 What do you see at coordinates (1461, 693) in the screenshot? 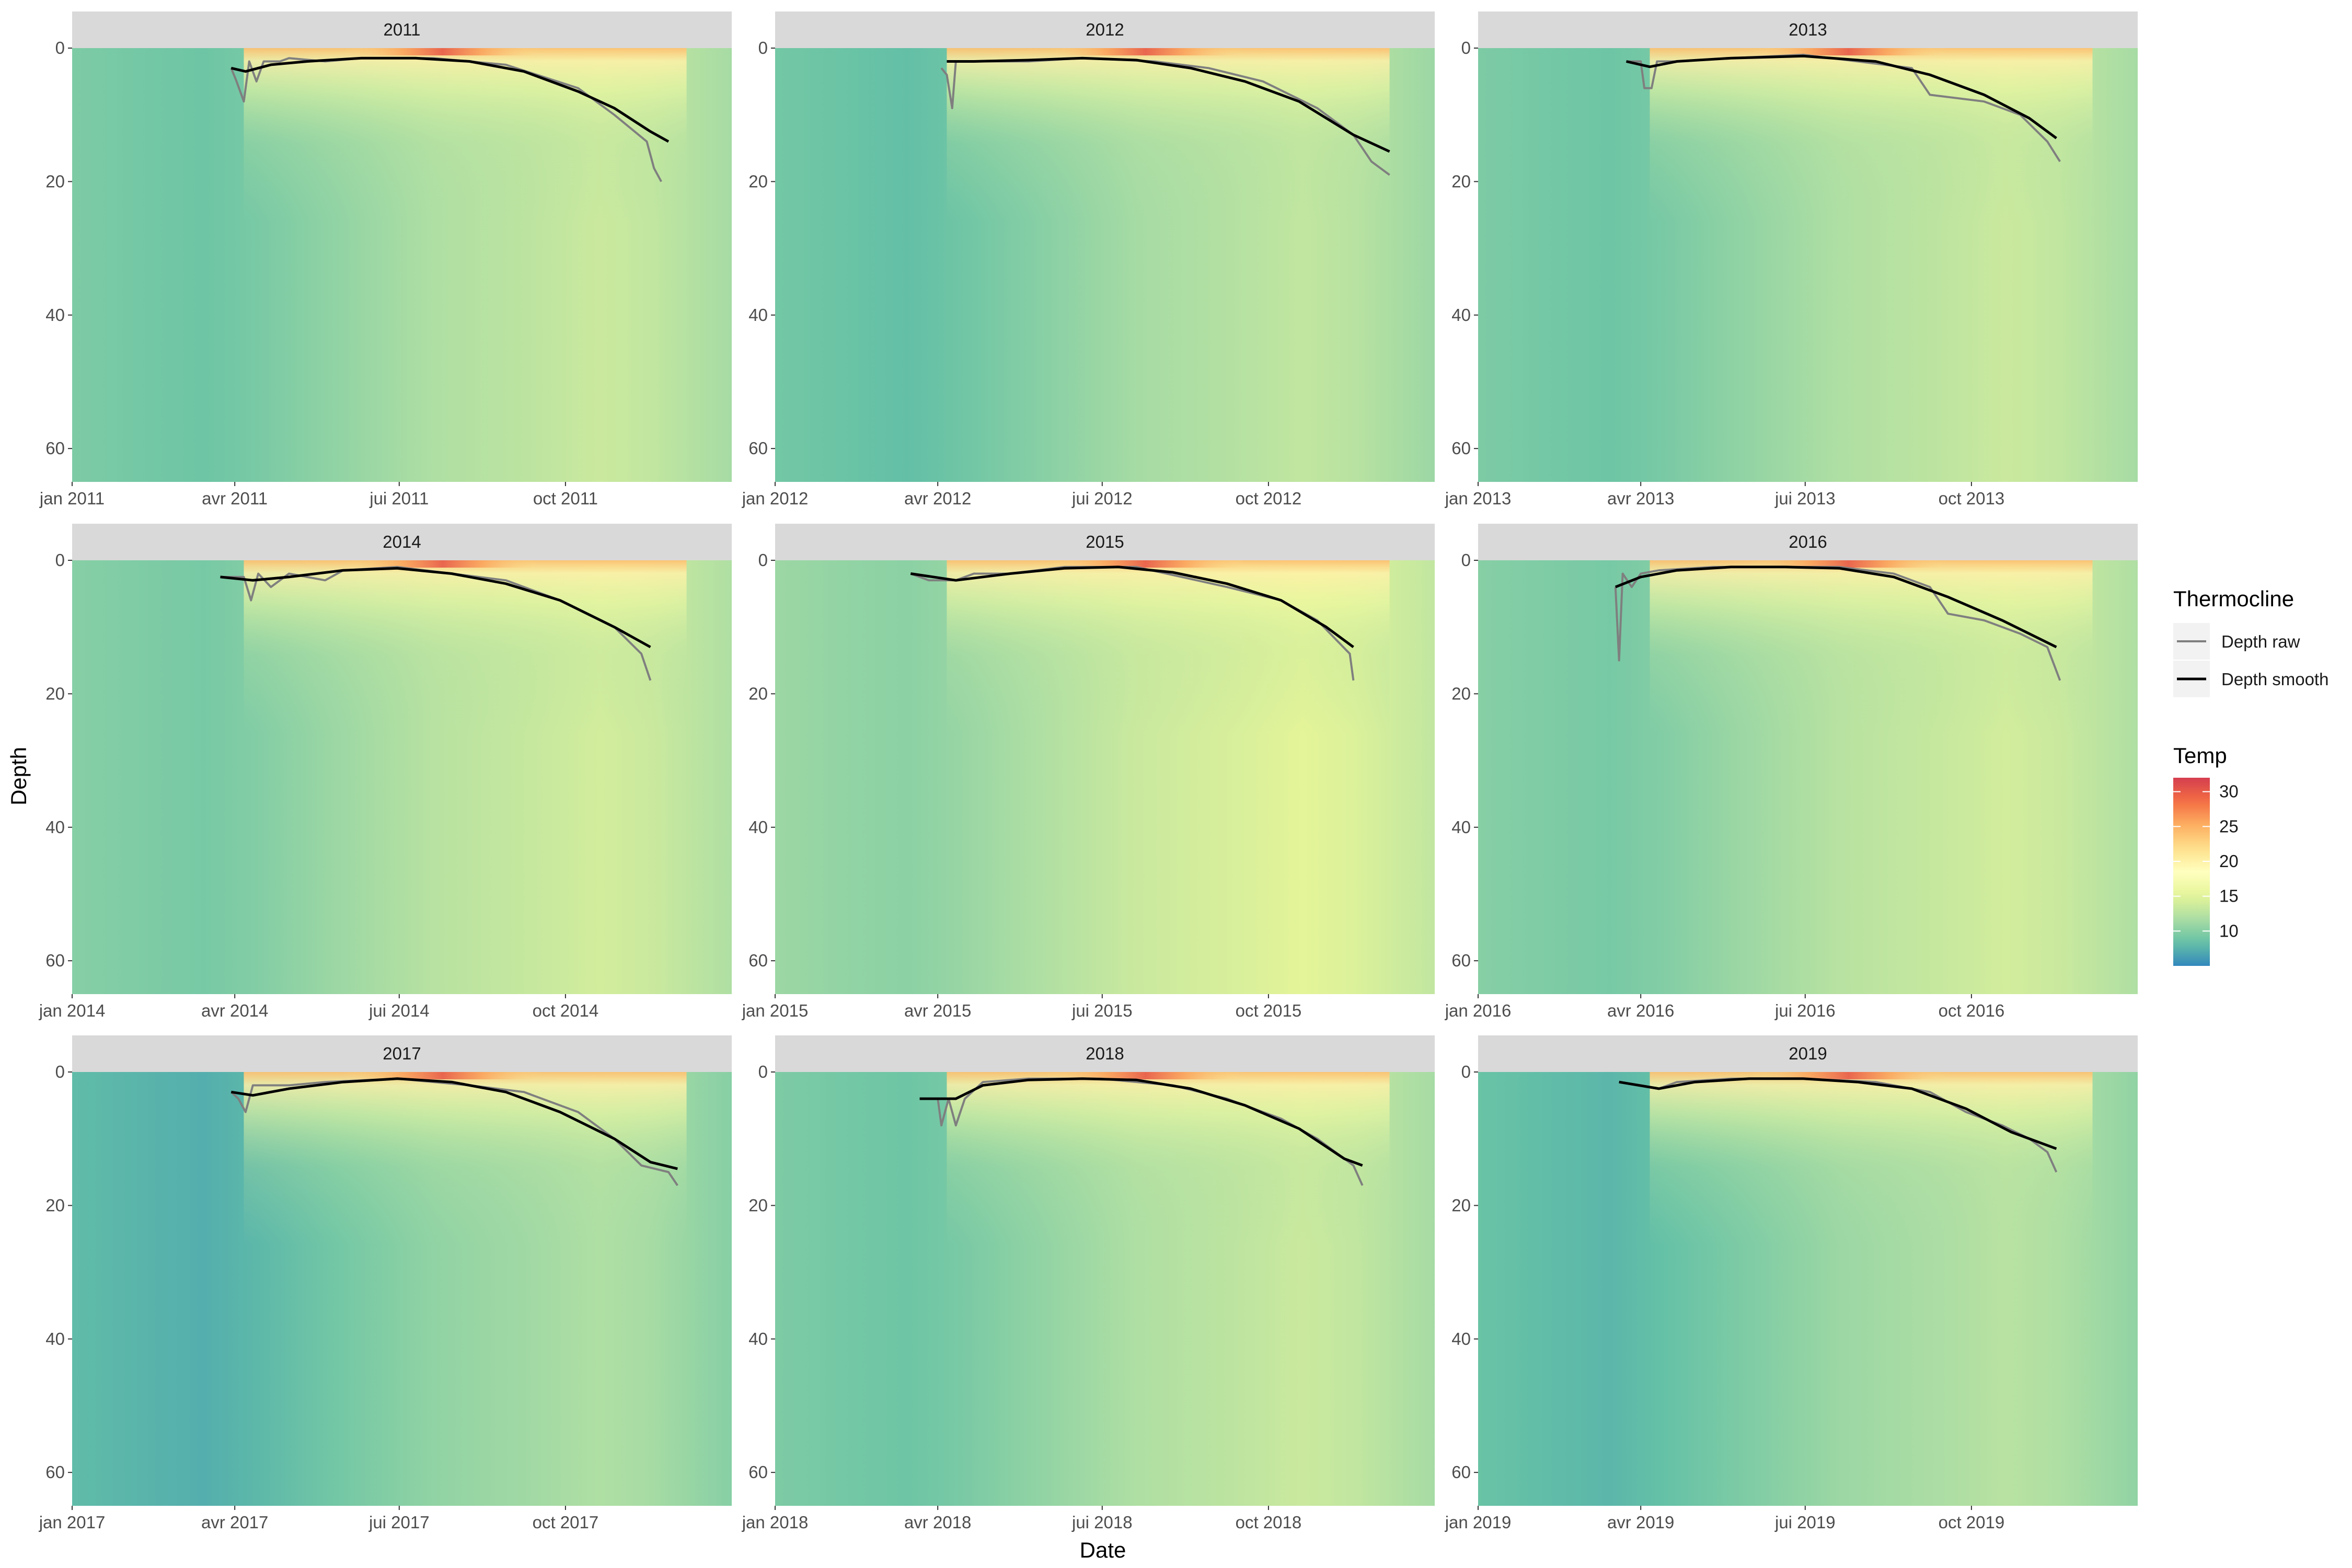
I see `y-tick-label-2016-20: 20` at bounding box center [1461, 693].